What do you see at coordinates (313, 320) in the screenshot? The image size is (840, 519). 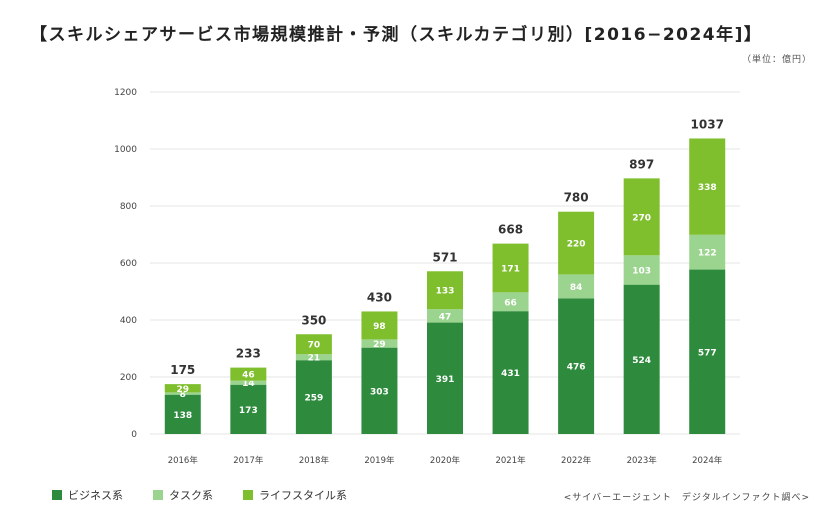 I see `total-label: 350` at bounding box center [313, 320].